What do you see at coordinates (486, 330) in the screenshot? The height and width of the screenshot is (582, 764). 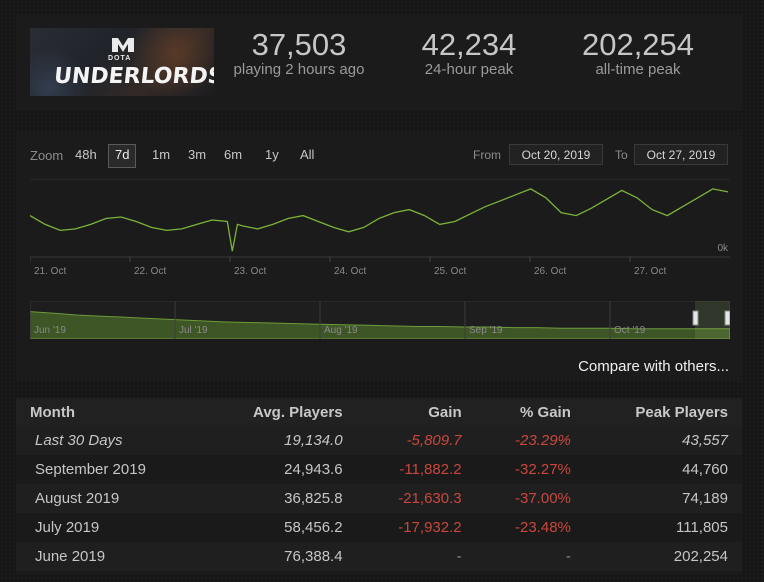 I see `navigator-tick-label: Sep '19` at bounding box center [486, 330].